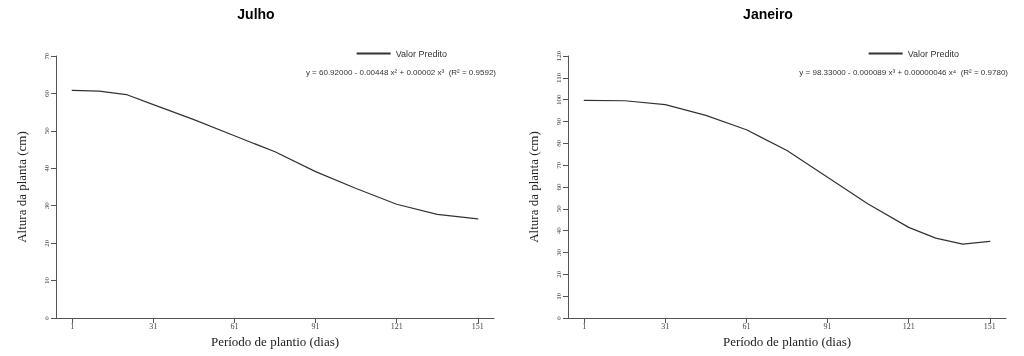 This screenshot has width=1024, height=356. I want to click on chart-title: Julho, so click(256, 14).